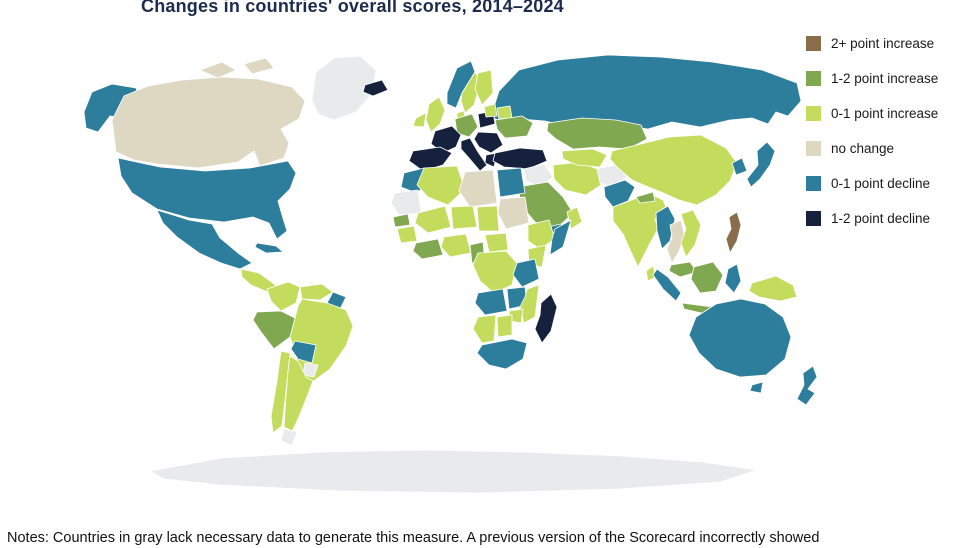  I want to click on region-peru, so click(274, 330).